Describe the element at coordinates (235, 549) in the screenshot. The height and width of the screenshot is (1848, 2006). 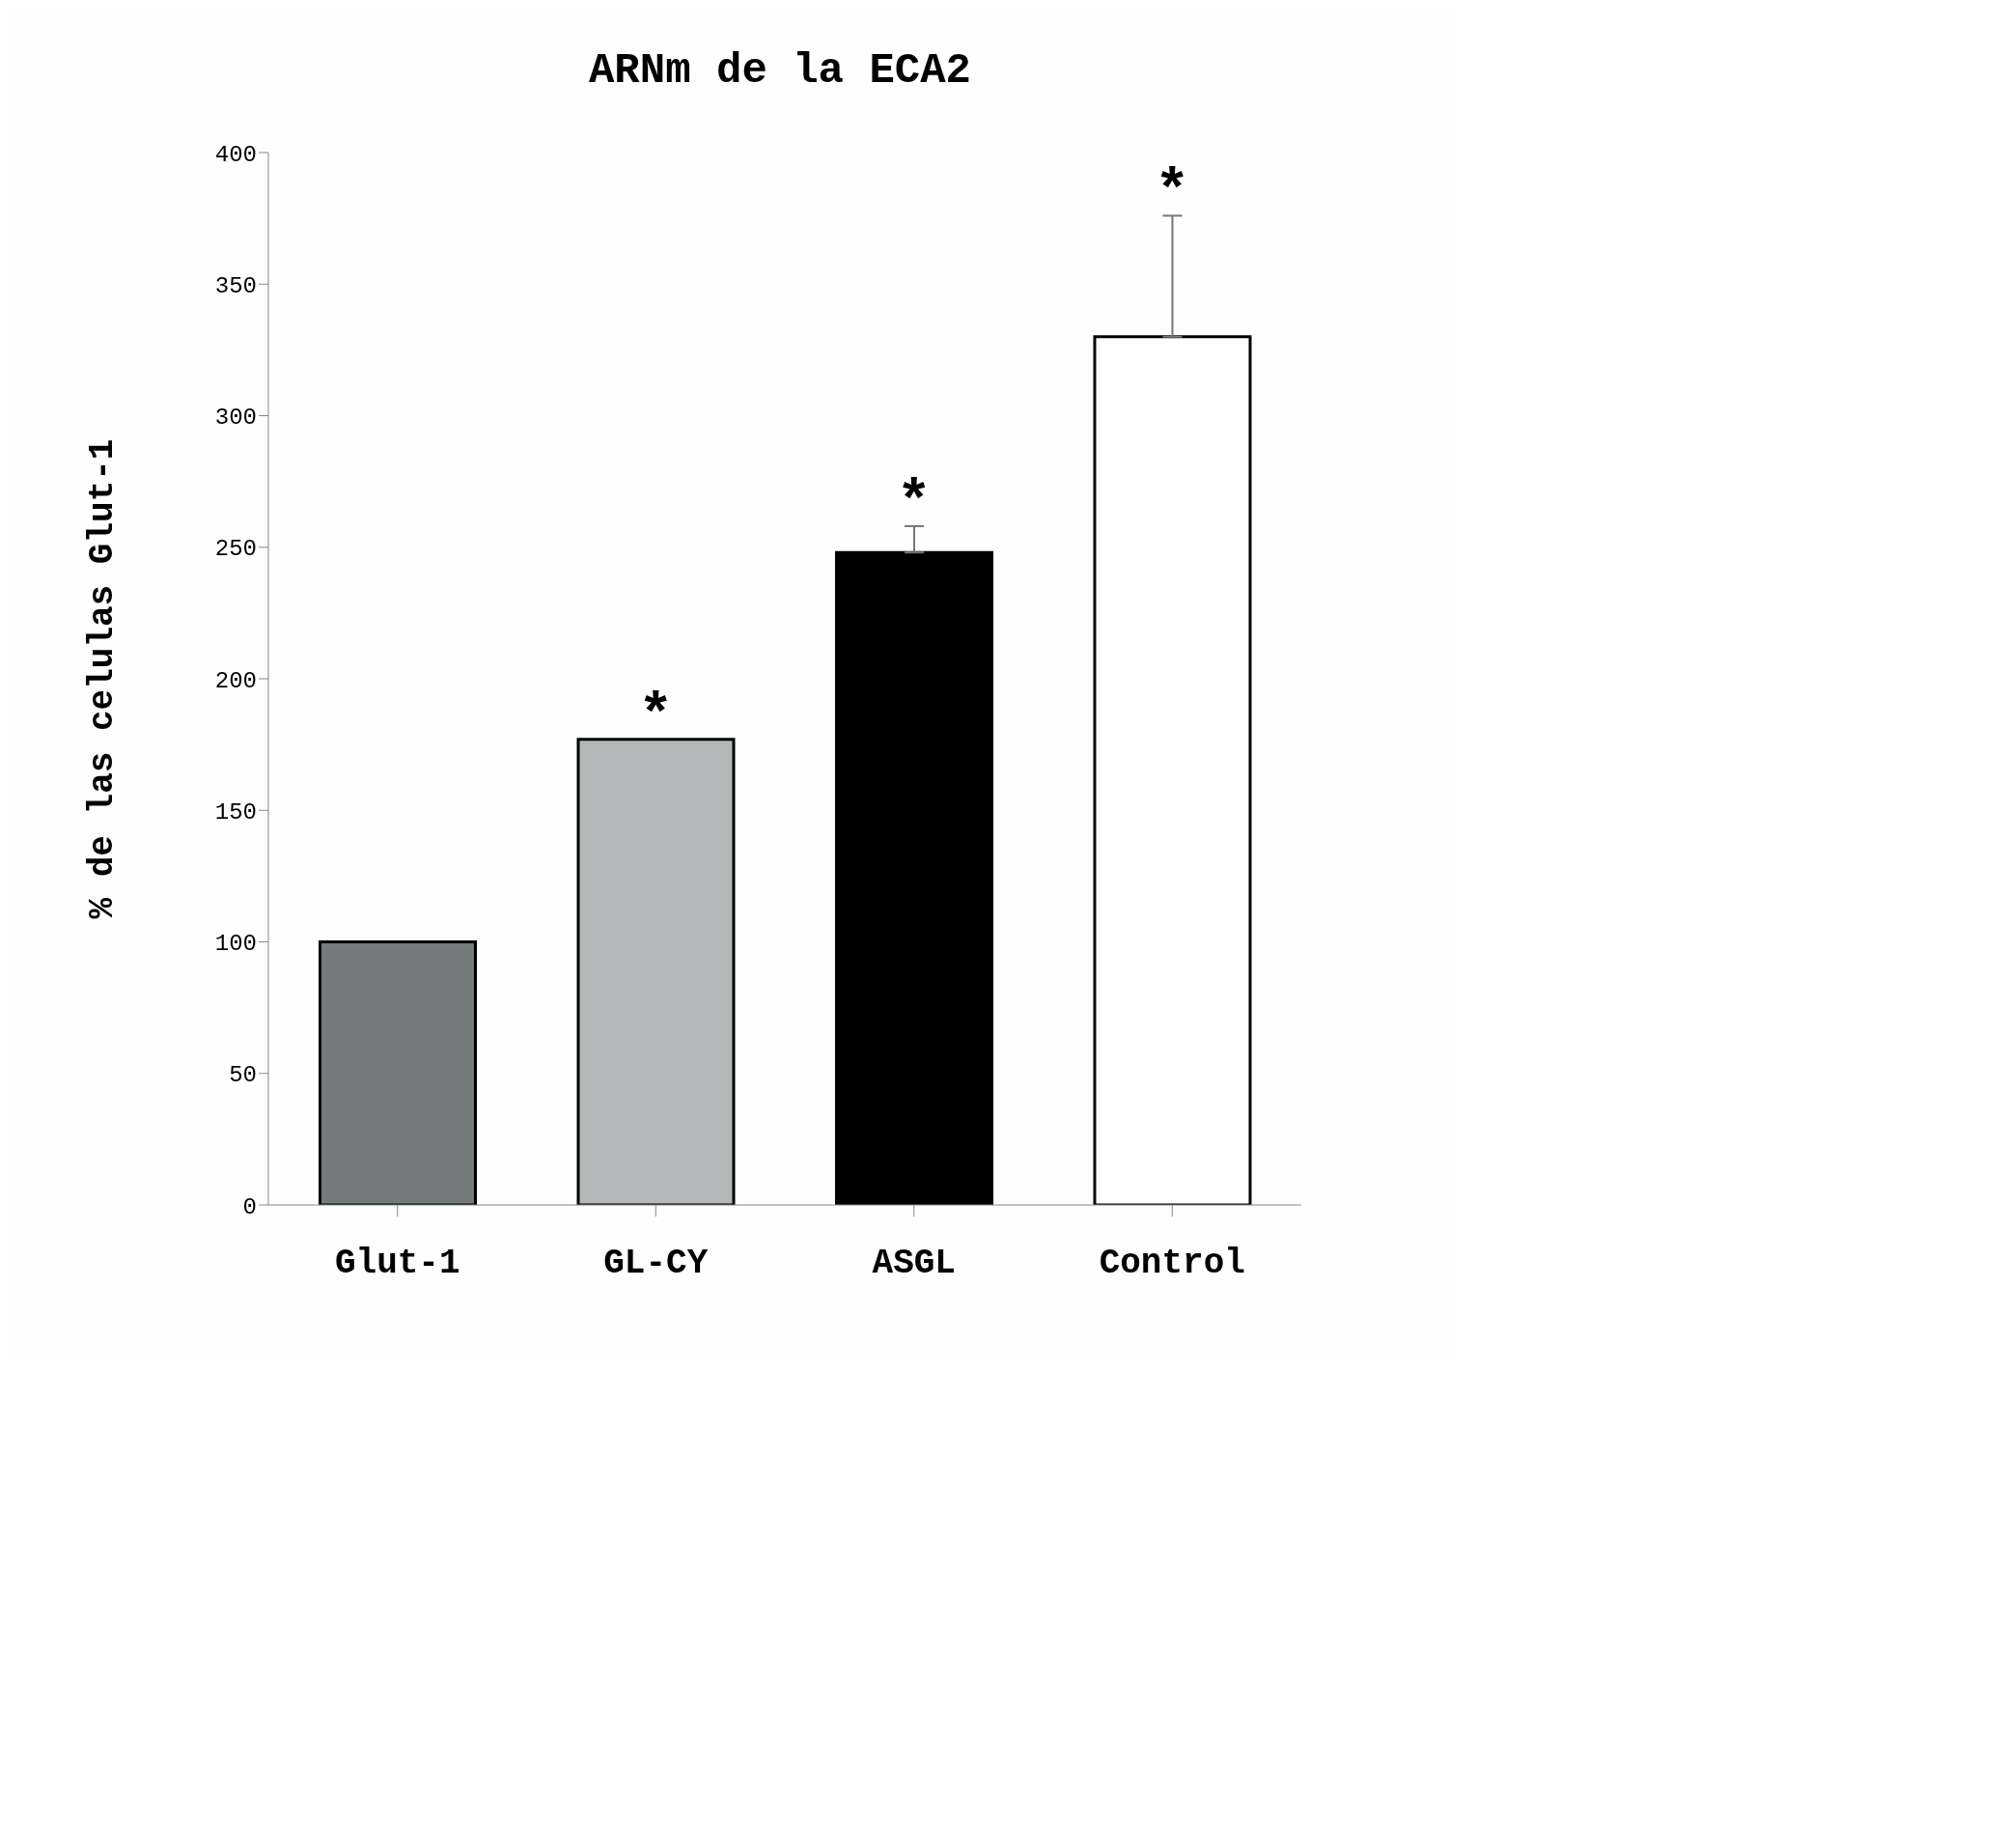
I see `y-tick-label: 250` at that location.